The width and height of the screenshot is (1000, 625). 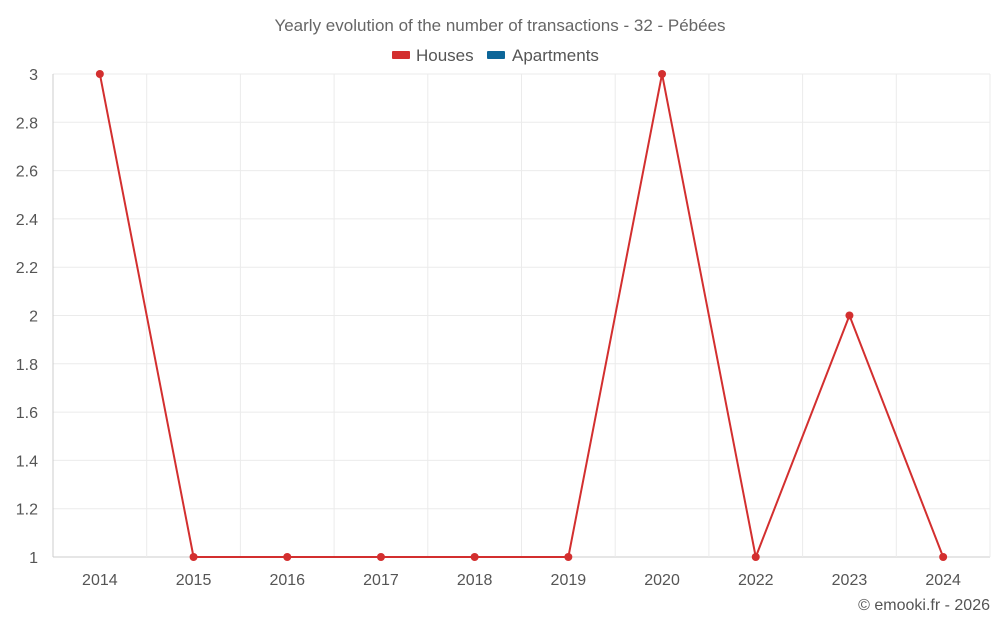 What do you see at coordinates (27, 172) in the screenshot?
I see `y-tick-label: 2.6` at bounding box center [27, 172].